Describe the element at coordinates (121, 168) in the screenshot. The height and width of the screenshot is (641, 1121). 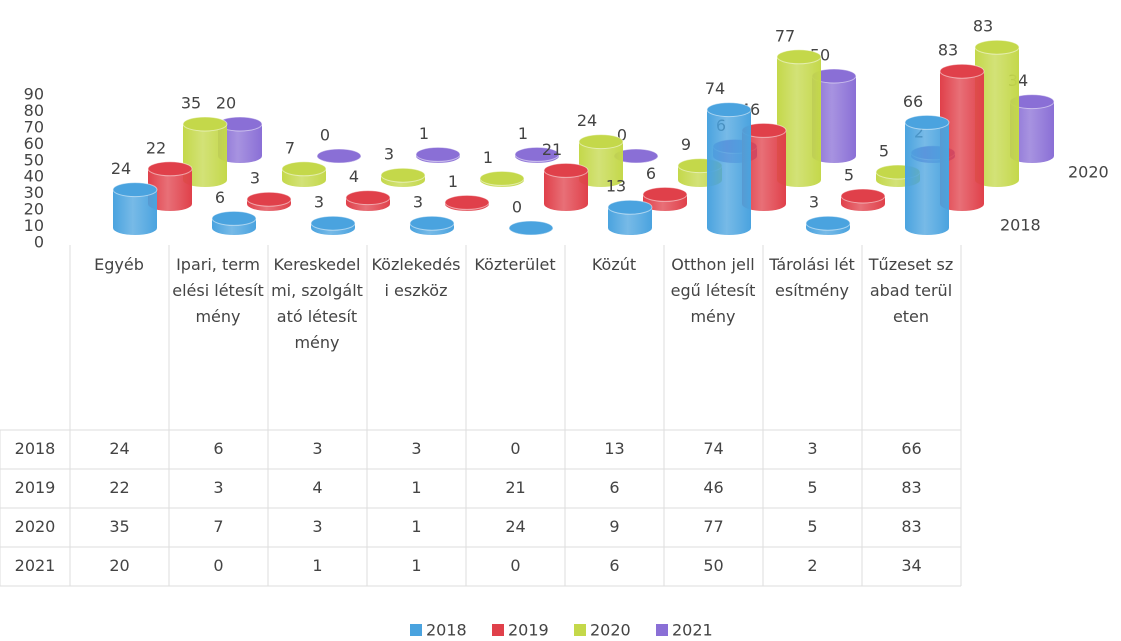
I see `value-label: 24` at that location.